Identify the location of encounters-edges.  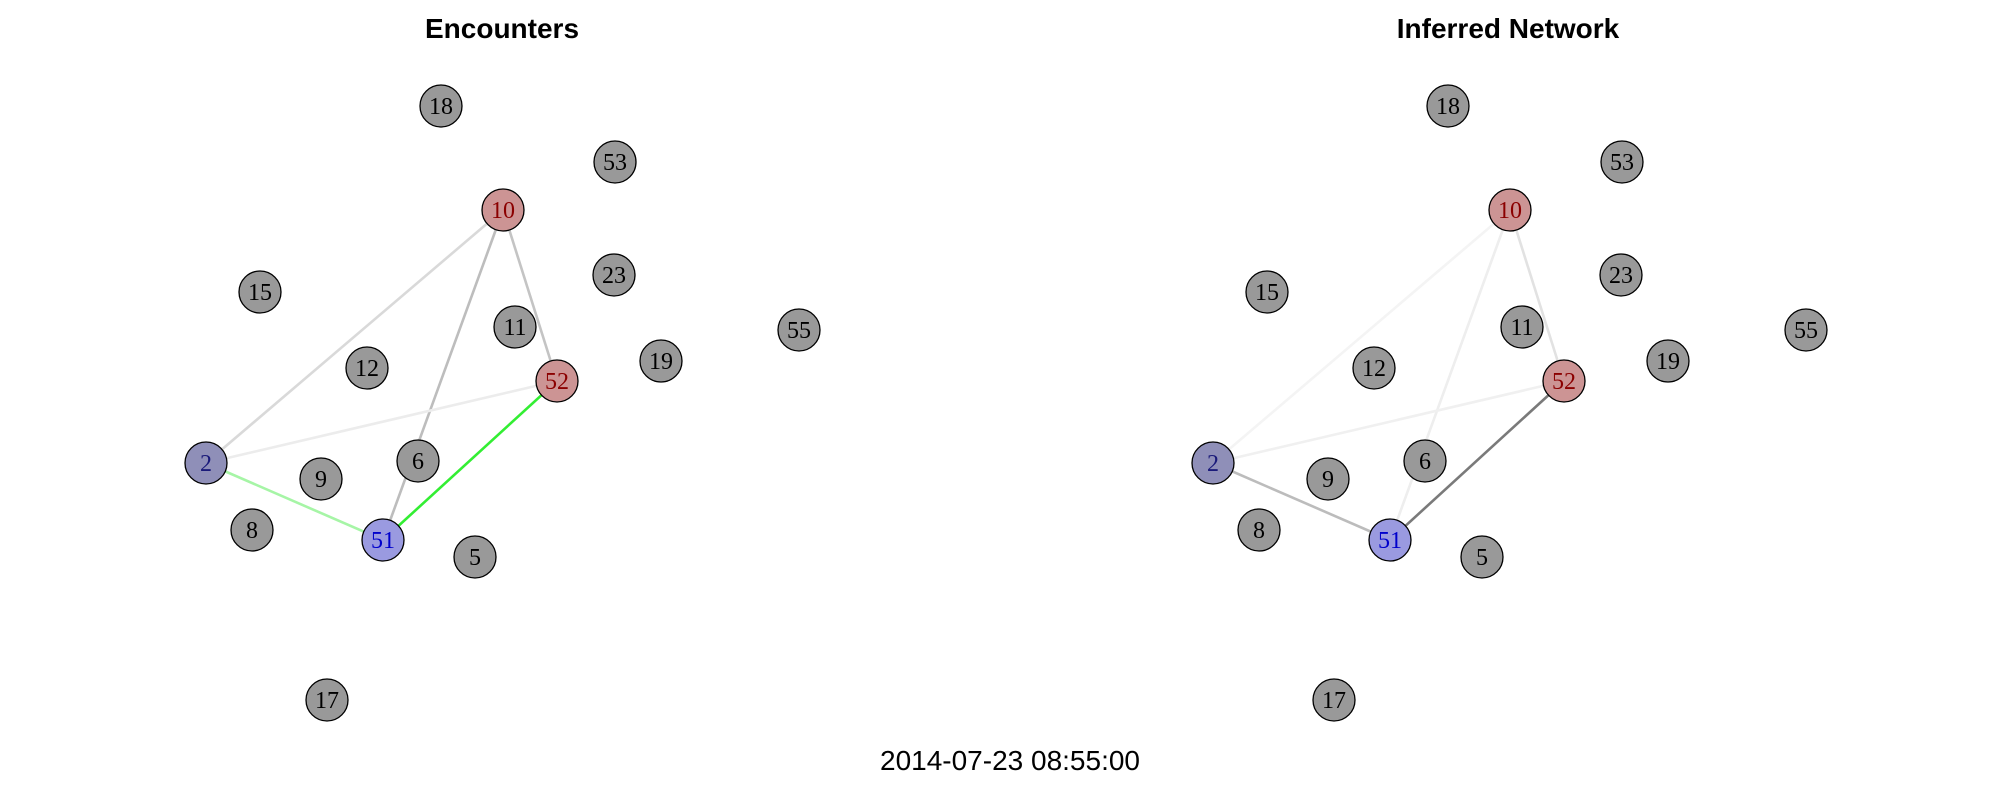
(382, 375).